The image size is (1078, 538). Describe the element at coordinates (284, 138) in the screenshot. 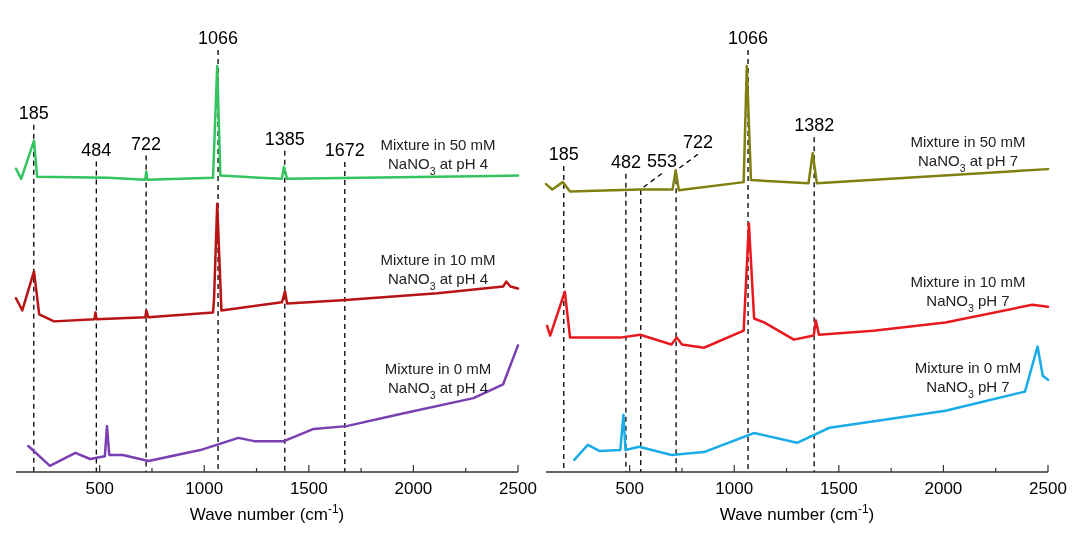

I see `ref-line-label: 1385` at that location.